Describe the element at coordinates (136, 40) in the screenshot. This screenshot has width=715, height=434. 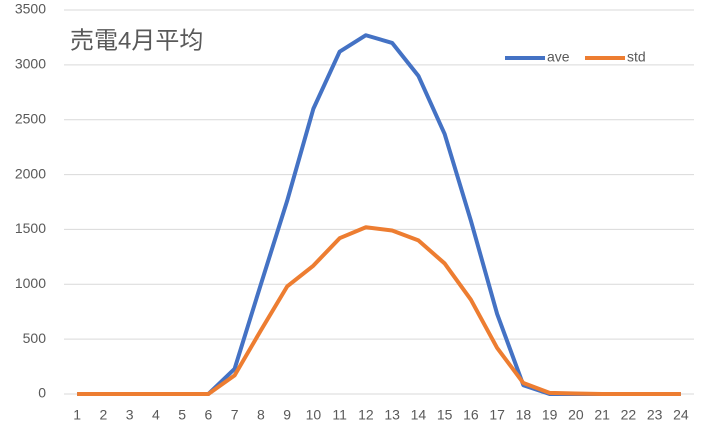
I see `chart-title: 売電4月平均` at that location.